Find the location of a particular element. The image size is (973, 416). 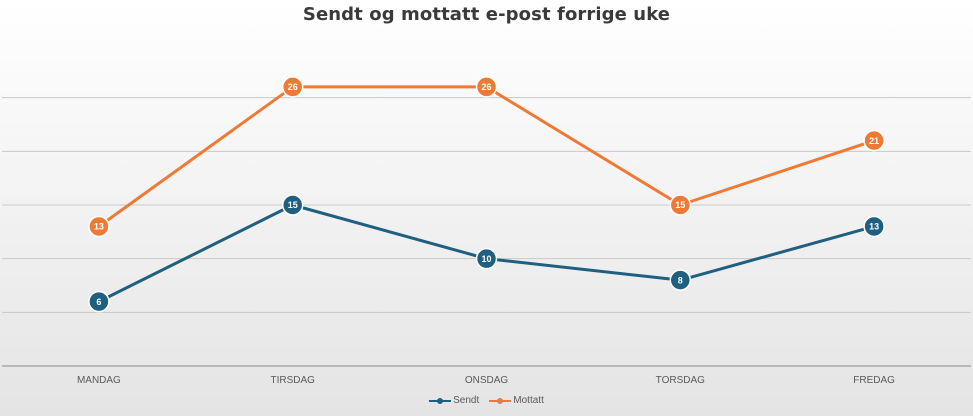

data-label: 10 is located at coordinates (486, 259).